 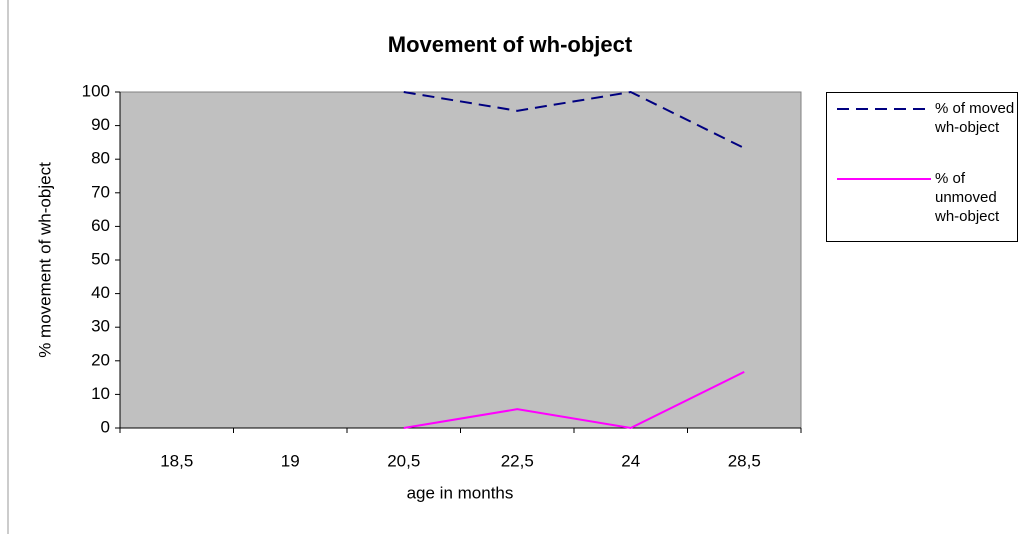 What do you see at coordinates (100, 191) in the screenshot?
I see `y-tick-label: 70` at bounding box center [100, 191].